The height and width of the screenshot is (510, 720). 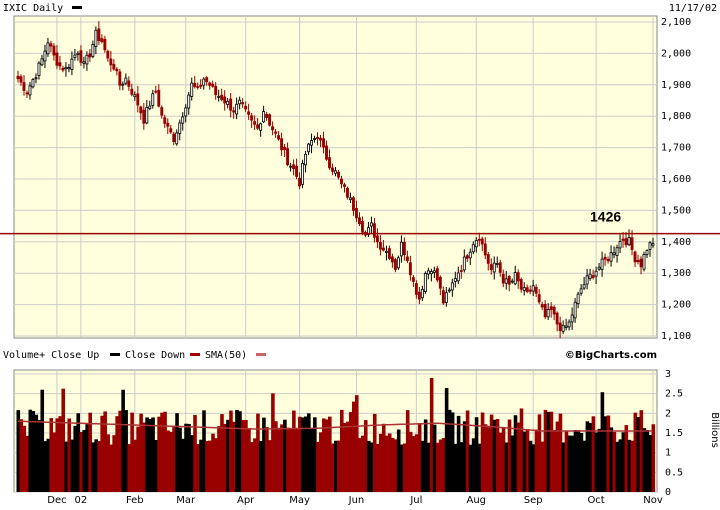 What do you see at coordinates (595, 500) in the screenshot?
I see `x-tick: Oct` at bounding box center [595, 500].